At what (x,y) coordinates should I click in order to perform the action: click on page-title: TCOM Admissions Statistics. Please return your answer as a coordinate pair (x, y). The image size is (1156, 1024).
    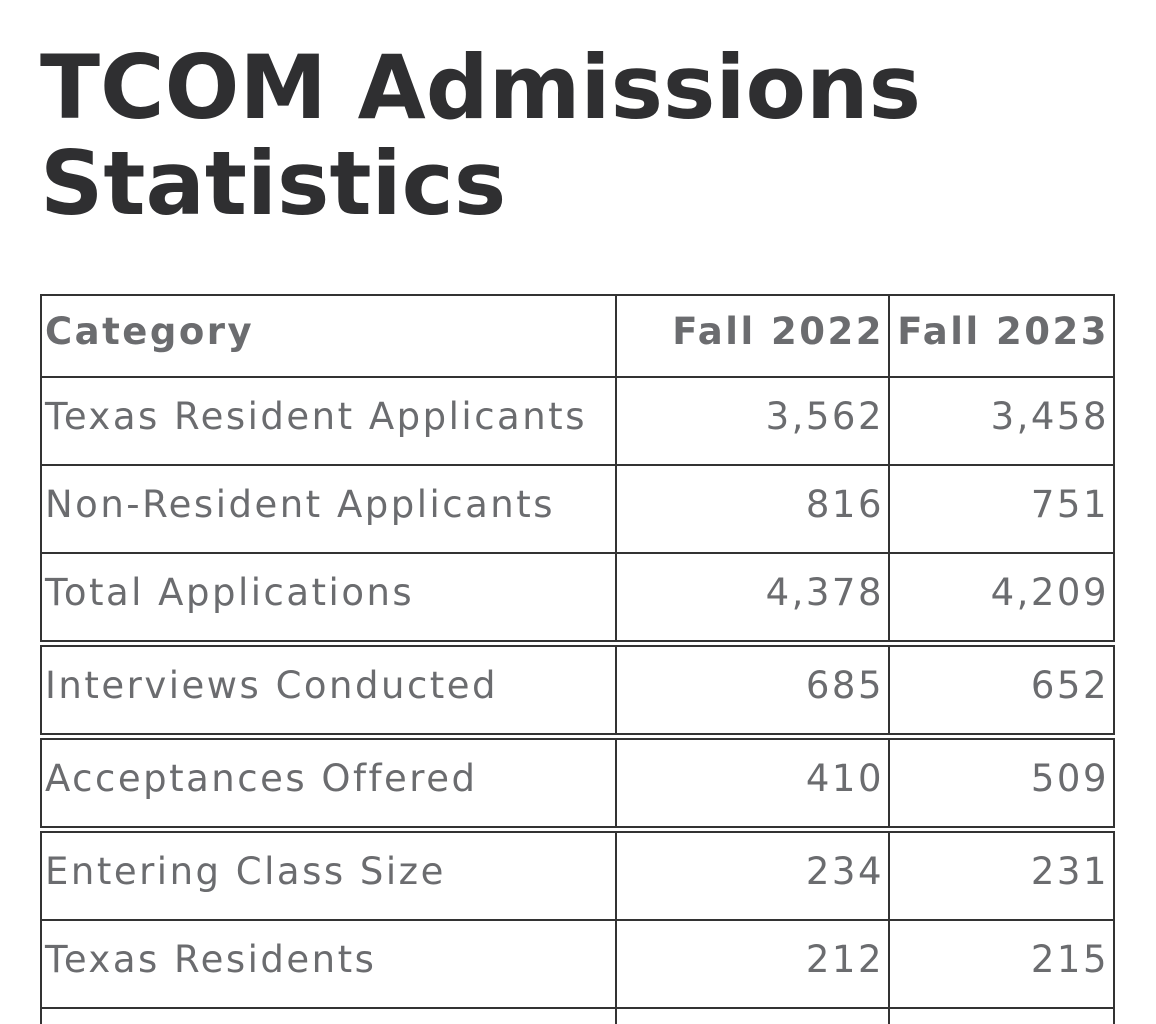
    Looking at the image, I should click on (480, 135).